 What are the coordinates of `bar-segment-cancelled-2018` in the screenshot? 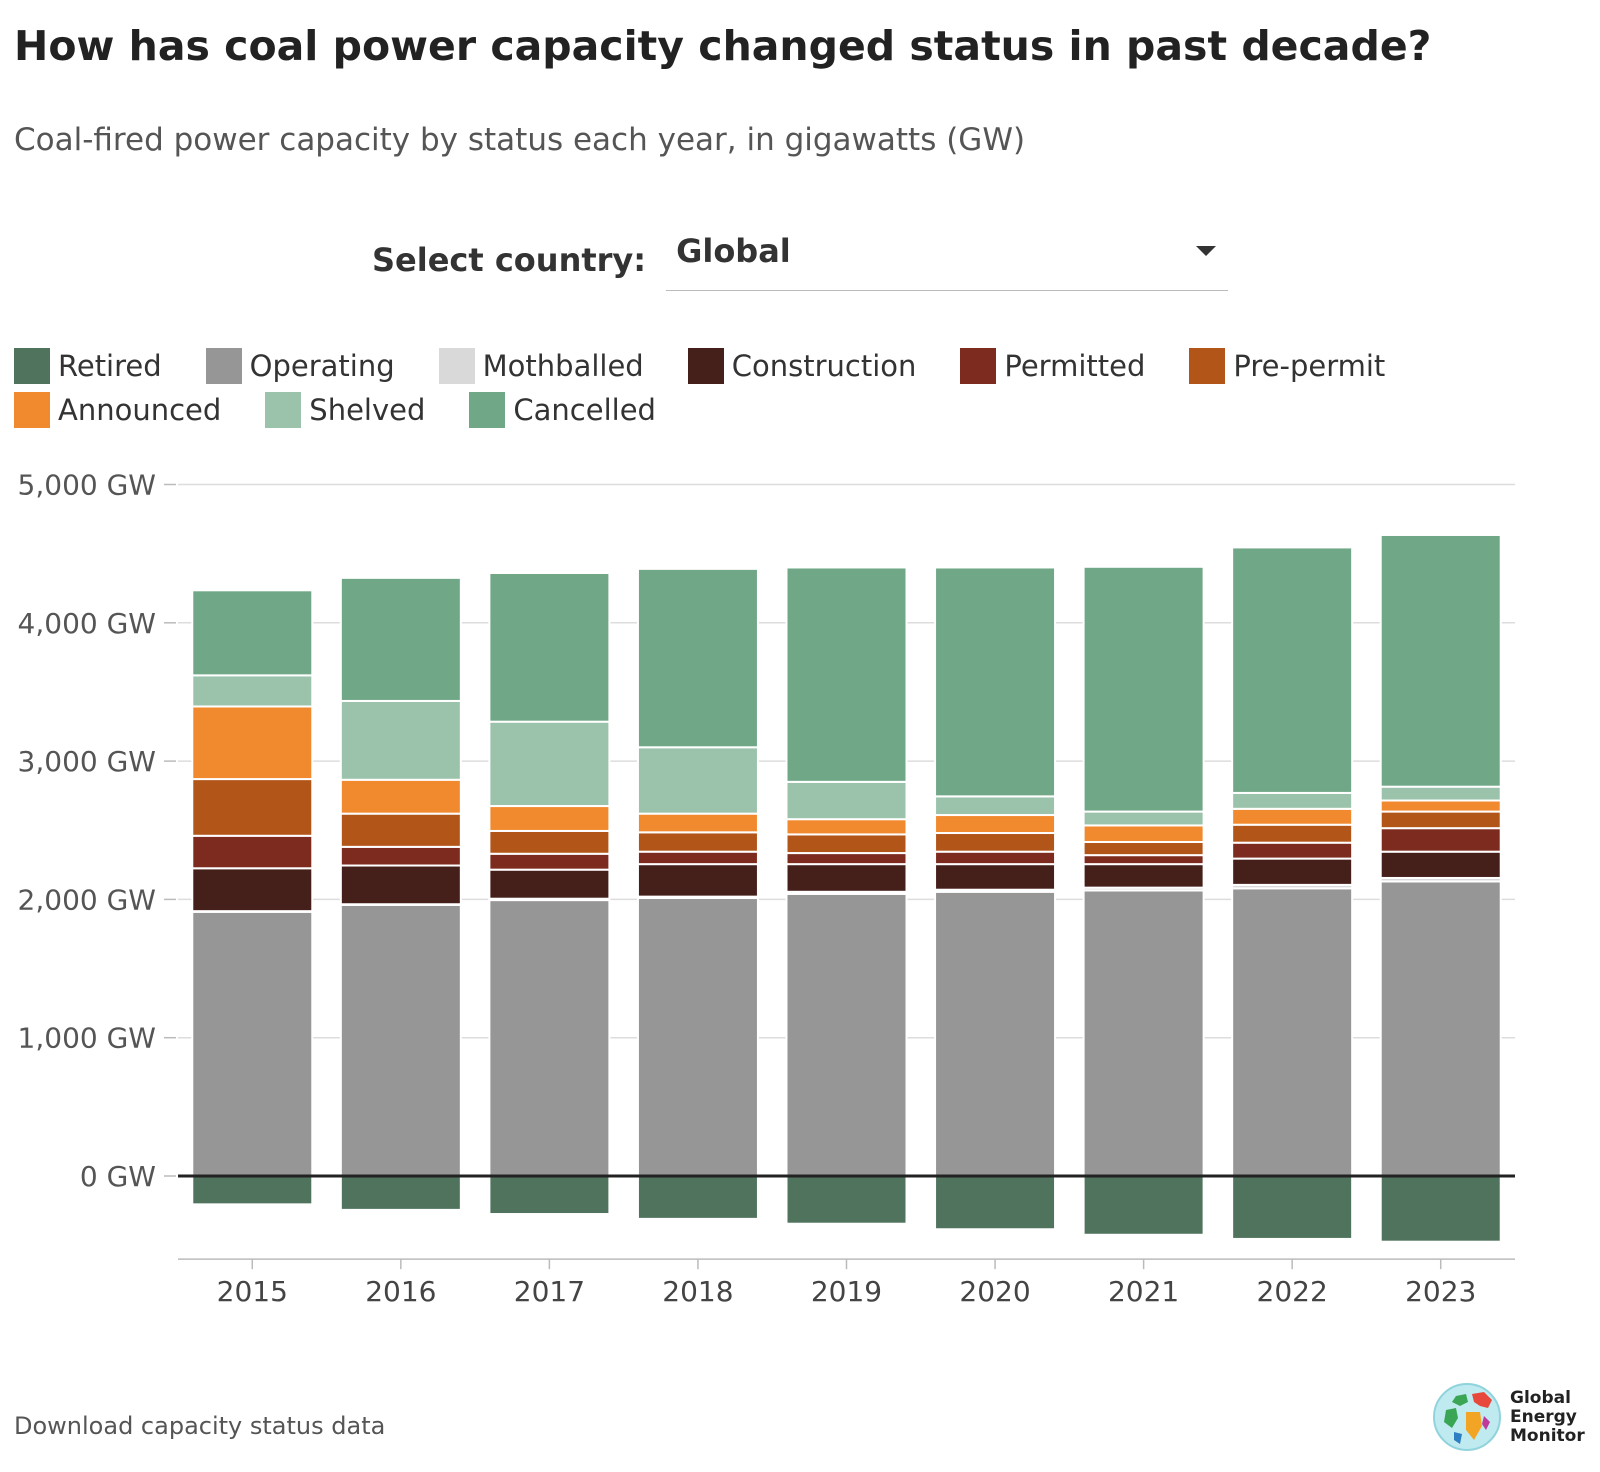 It's located at (697, 658).